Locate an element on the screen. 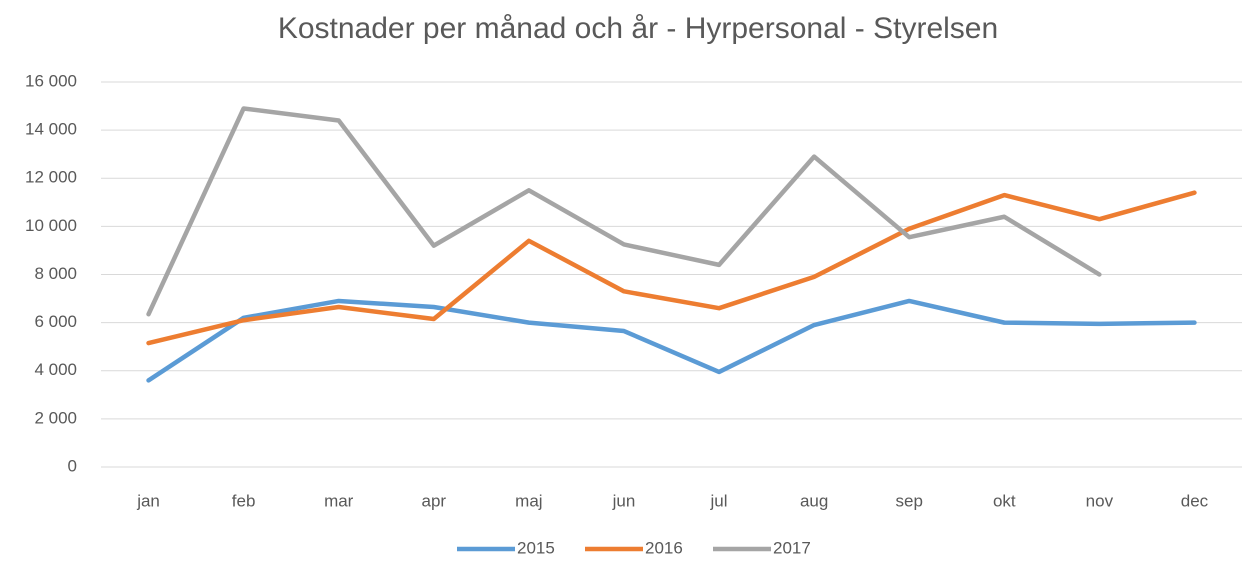  y-tick-label: 12 000 is located at coordinates (51, 177).